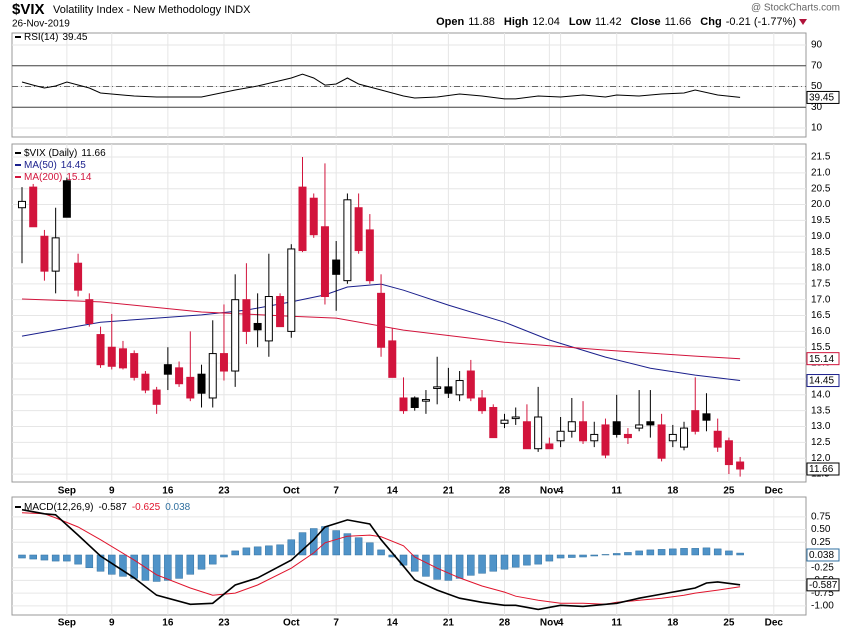 This screenshot has width=850, height=633. I want to click on x-tick-label: 18, so click(673, 491).